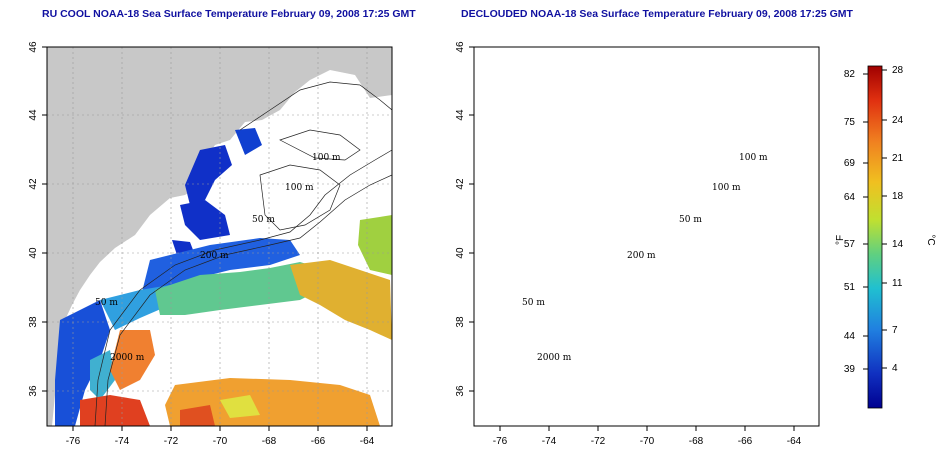 This screenshot has height=475, width=950. What do you see at coordinates (895, 330) in the screenshot?
I see `c-tick-label: 7` at bounding box center [895, 330].